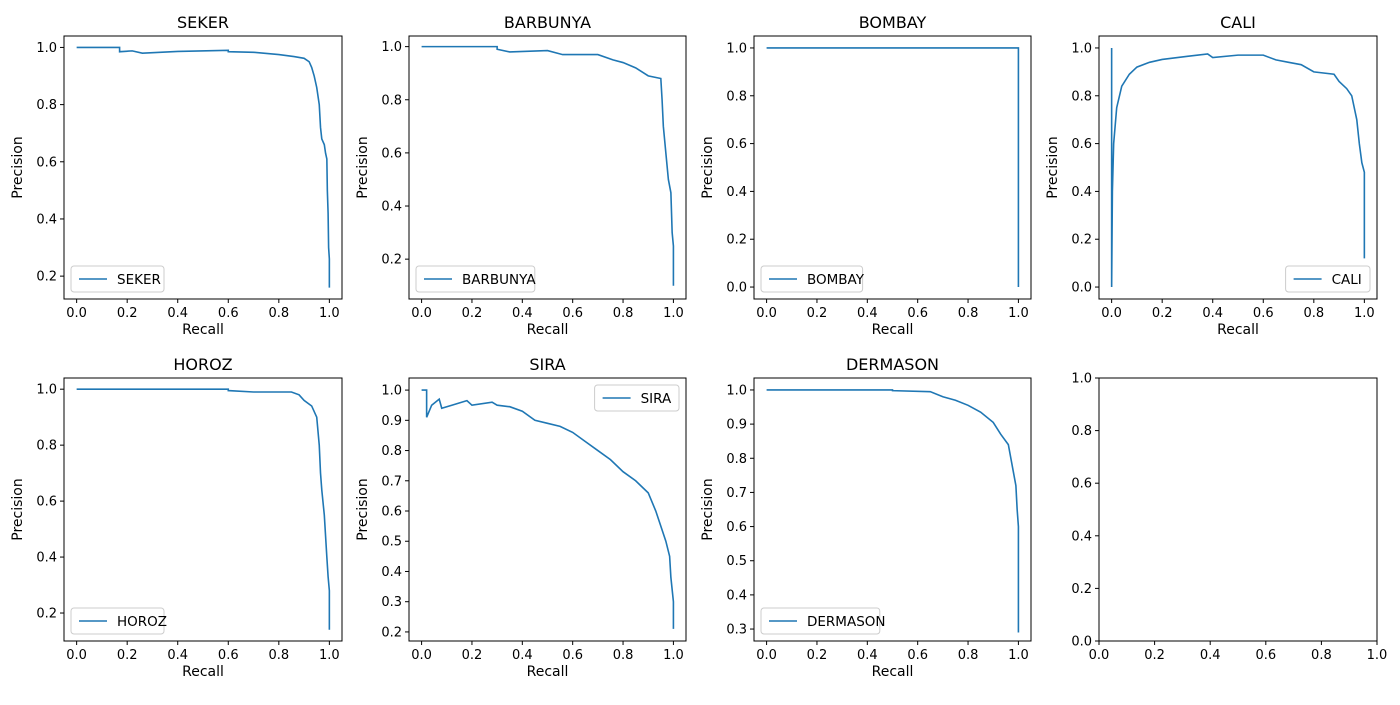 The height and width of the screenshot is (705, 1400). What do you see at coordinates (846, 622) in the screenshot?
I see `legend-label: DERMASON` at bounding box center [846, 622].